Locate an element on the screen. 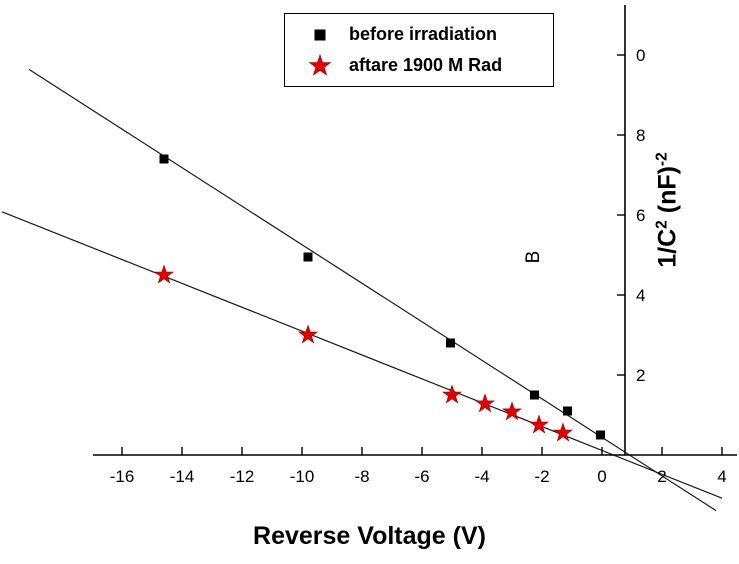  y-tick-label: 4 is located at coordinates (640, 295).